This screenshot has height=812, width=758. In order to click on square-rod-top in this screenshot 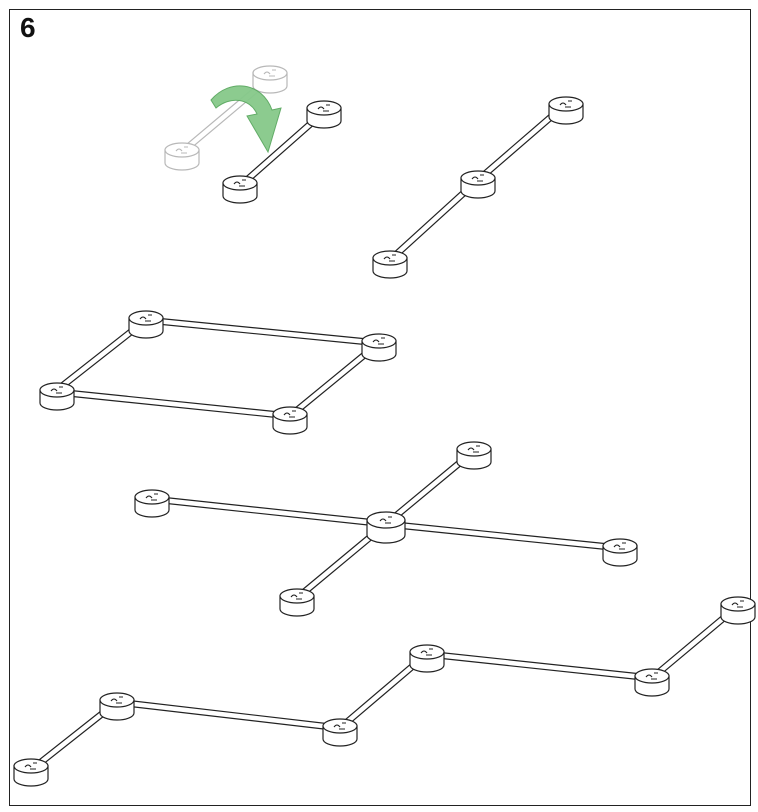, I will do `click(262, 331)`.